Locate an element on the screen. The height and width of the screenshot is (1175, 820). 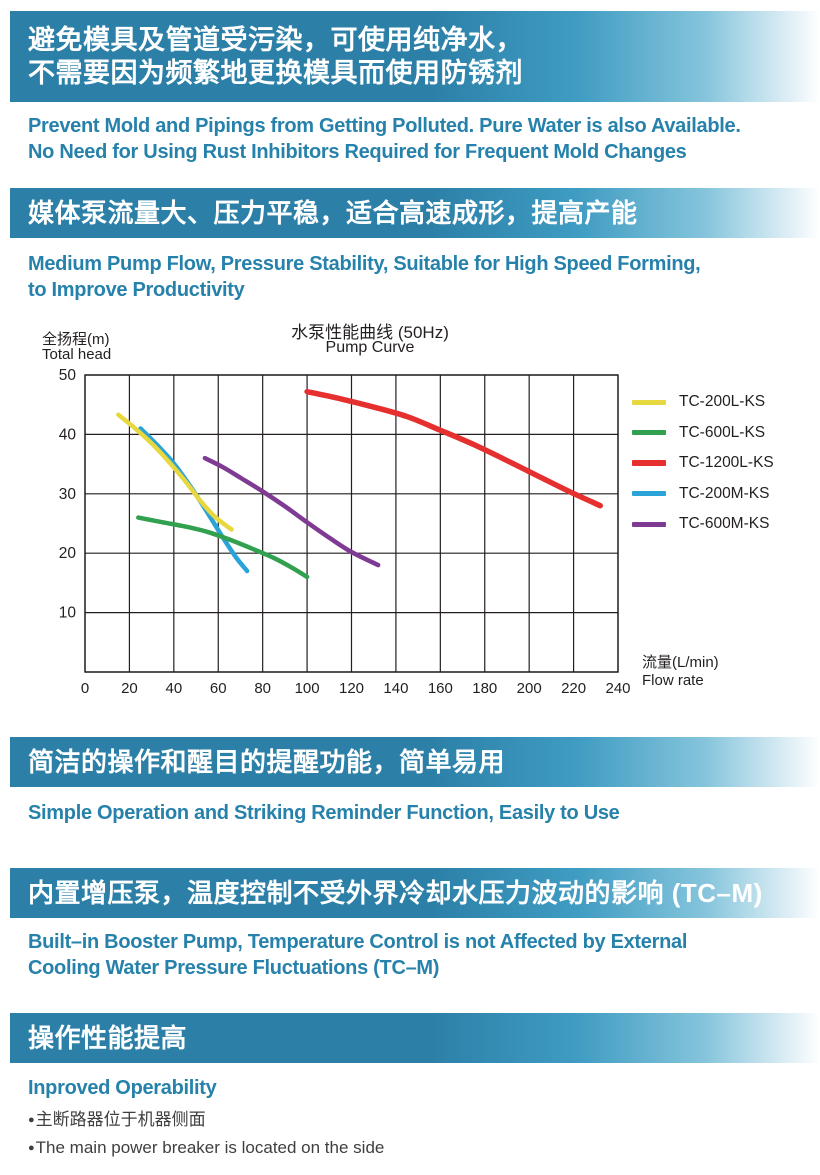
svg-text: 200 is located at coordinates (529, 688).